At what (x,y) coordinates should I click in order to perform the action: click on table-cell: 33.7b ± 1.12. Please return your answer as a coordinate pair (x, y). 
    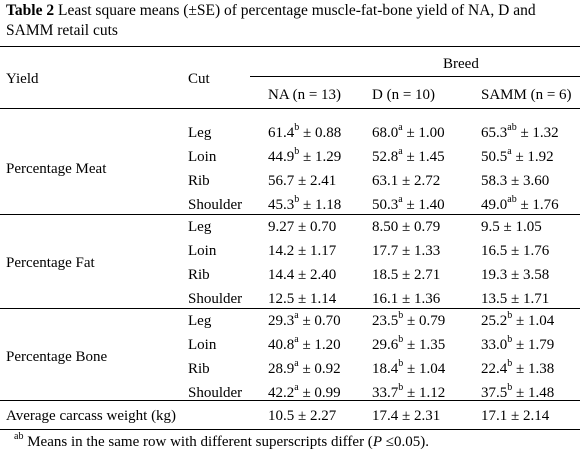
    Looking at the image, I should click on (409, 392).